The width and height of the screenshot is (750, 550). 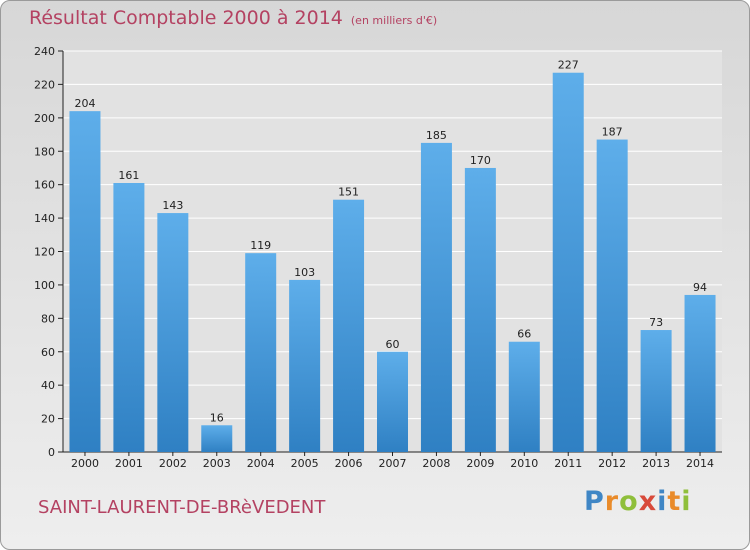 I want to click on bar-2001, so click(x=129, y=317).